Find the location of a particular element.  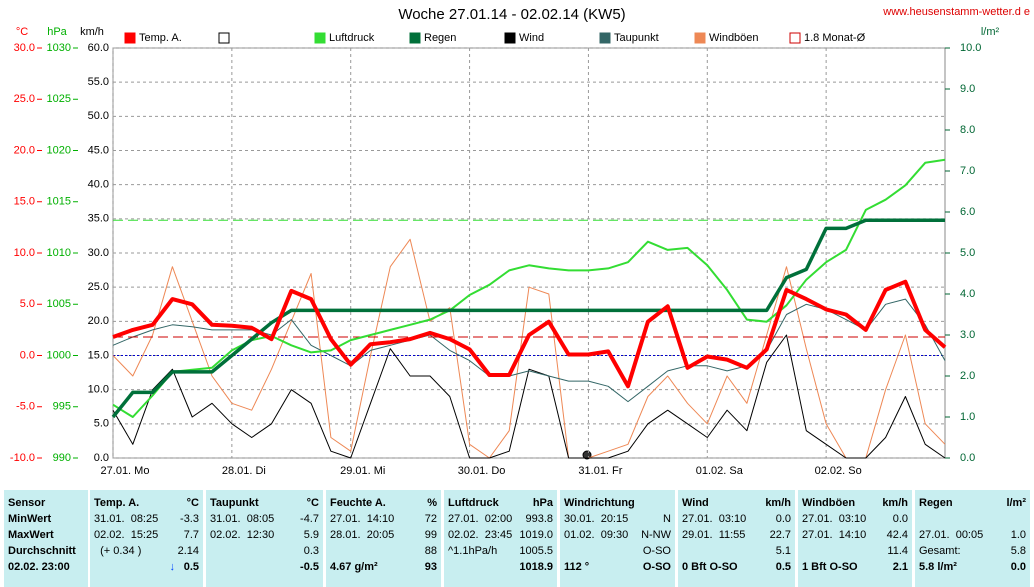

table-cell: 1018.9 is located at coordinates (500, 567).